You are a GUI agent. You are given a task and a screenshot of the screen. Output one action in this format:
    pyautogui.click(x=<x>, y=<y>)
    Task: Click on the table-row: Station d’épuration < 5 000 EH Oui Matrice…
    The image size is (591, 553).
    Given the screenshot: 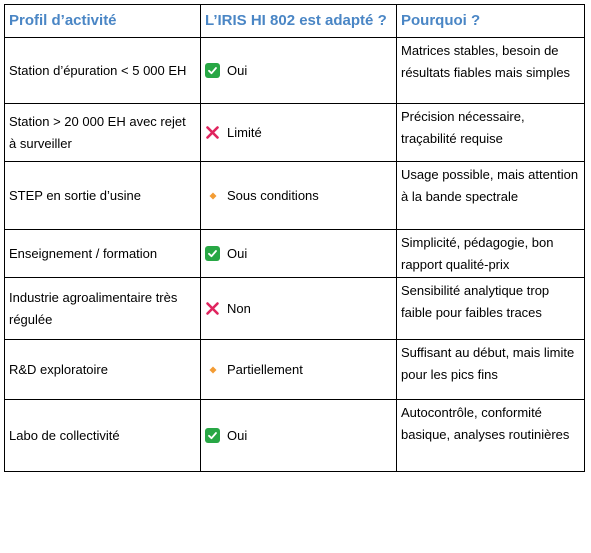 What is the action you would take?
    pyautogui.click(x=294, y=70)
    